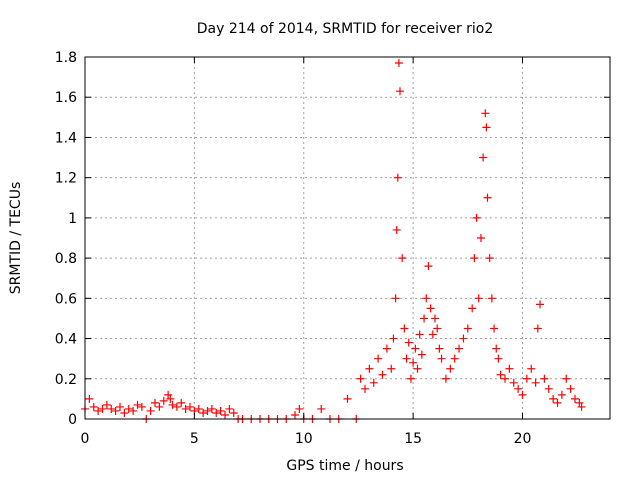 This screenshot has height=480, width=640. What do you see at coordinates (304, 439) in the screenshot?
I see `x-tick-label: 10` at bounding box center [304, 439].